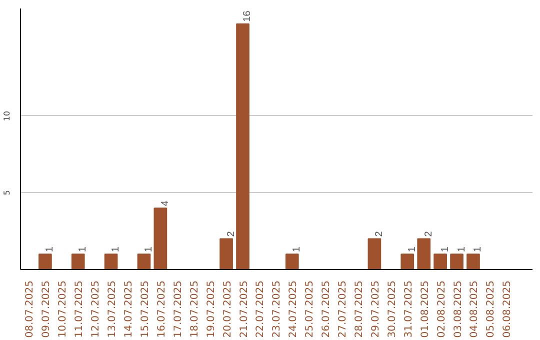  I want to click on x-tick-label: 24.07.2025, so click(294, 309).